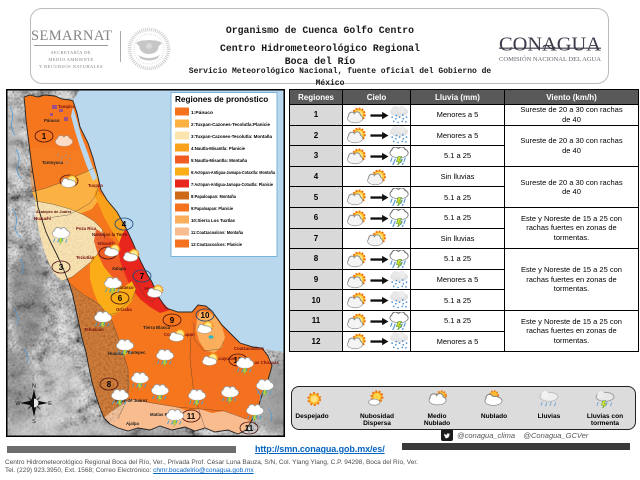 The height and width of the screenshot is (480, 640). Describe the element at coordinates (231, 137) in the screenshot. I see `svg-text:3:Tuxpan-Cazones-Tecolutla: Mo: 3:Tuxpan-Cazones-Tecolutla: Montaña` at that location.